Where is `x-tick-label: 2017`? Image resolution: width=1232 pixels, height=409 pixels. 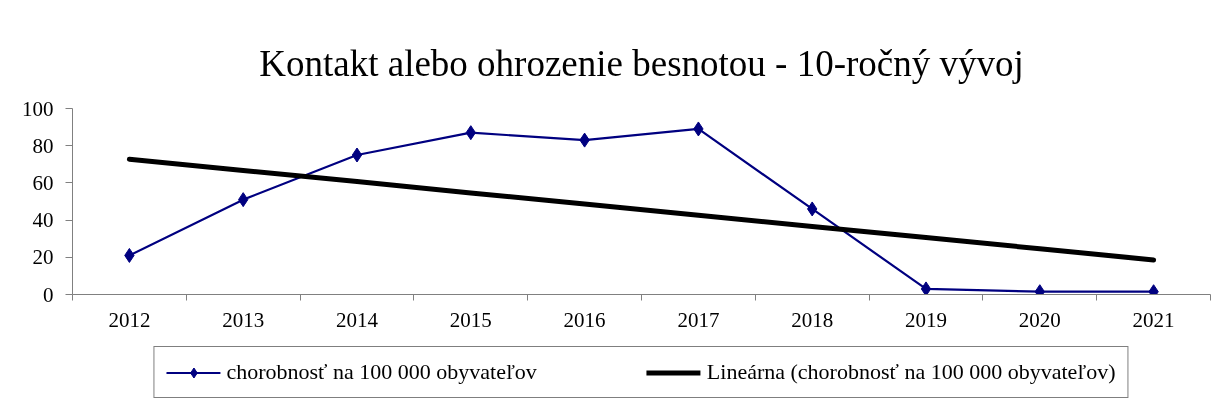
x-tick-label: 2017 is located at coordinates (698, 319).